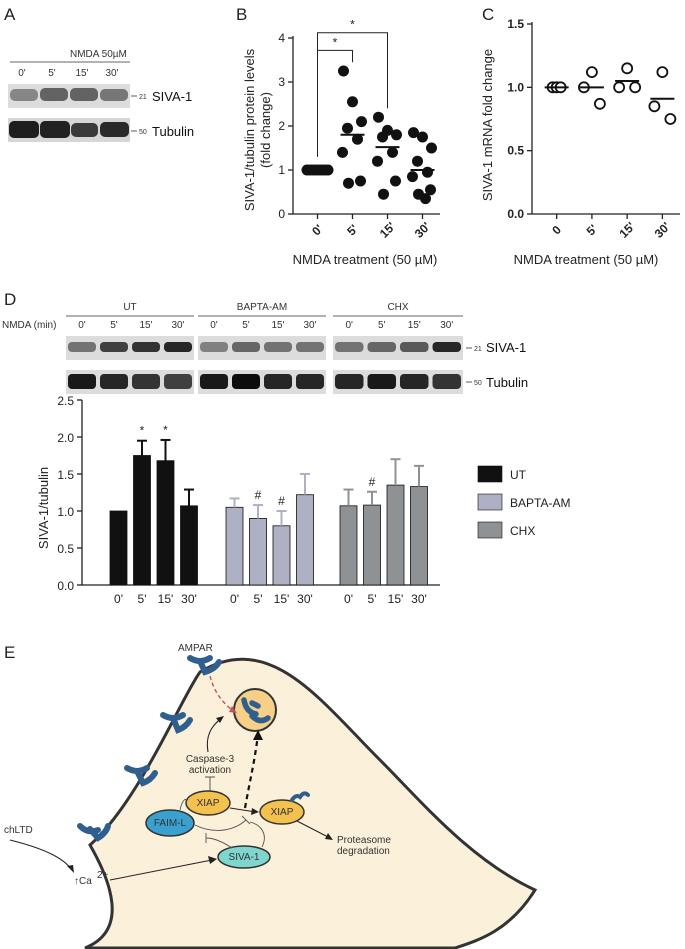  What do you see at coordinates (507, 382) in the screenshot?
I see `panel-d-band-tubulin: Tubulin` at bounding box center [507, 382].